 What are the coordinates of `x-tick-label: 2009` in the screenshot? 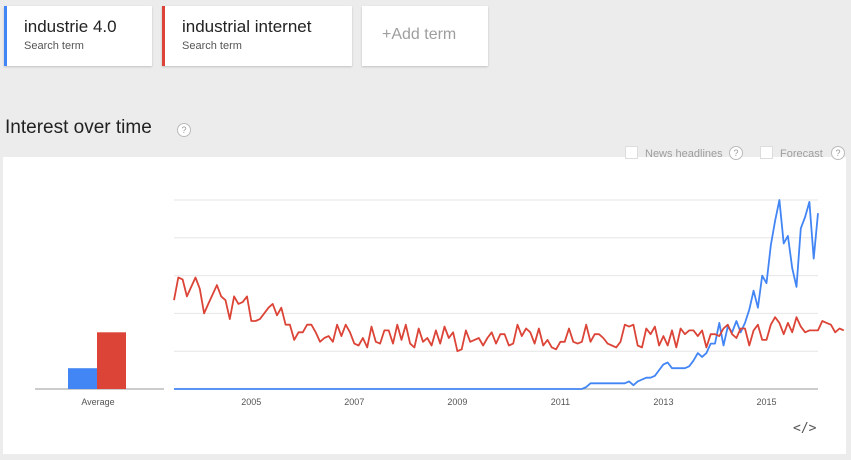 It's located at (457, 402).